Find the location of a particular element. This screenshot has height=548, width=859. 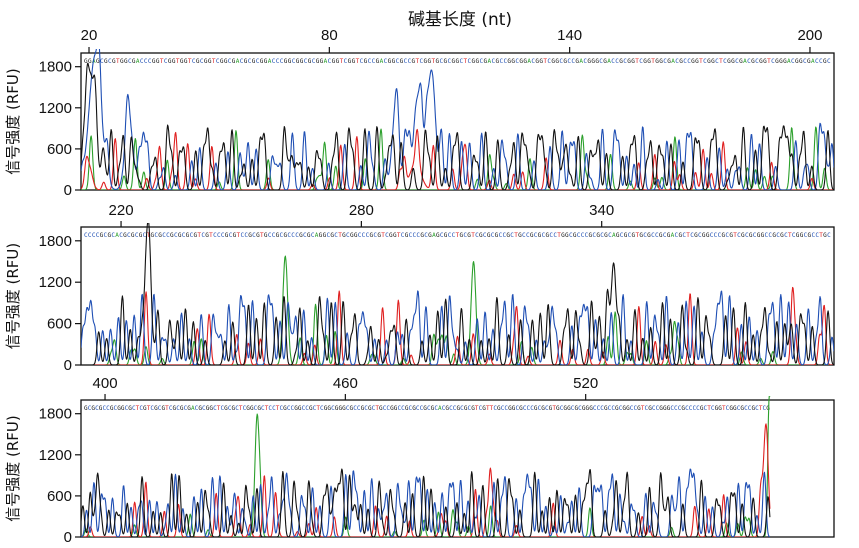

y-axis-title: 信号强度 (RFU) is located at coordinates (13, 121).